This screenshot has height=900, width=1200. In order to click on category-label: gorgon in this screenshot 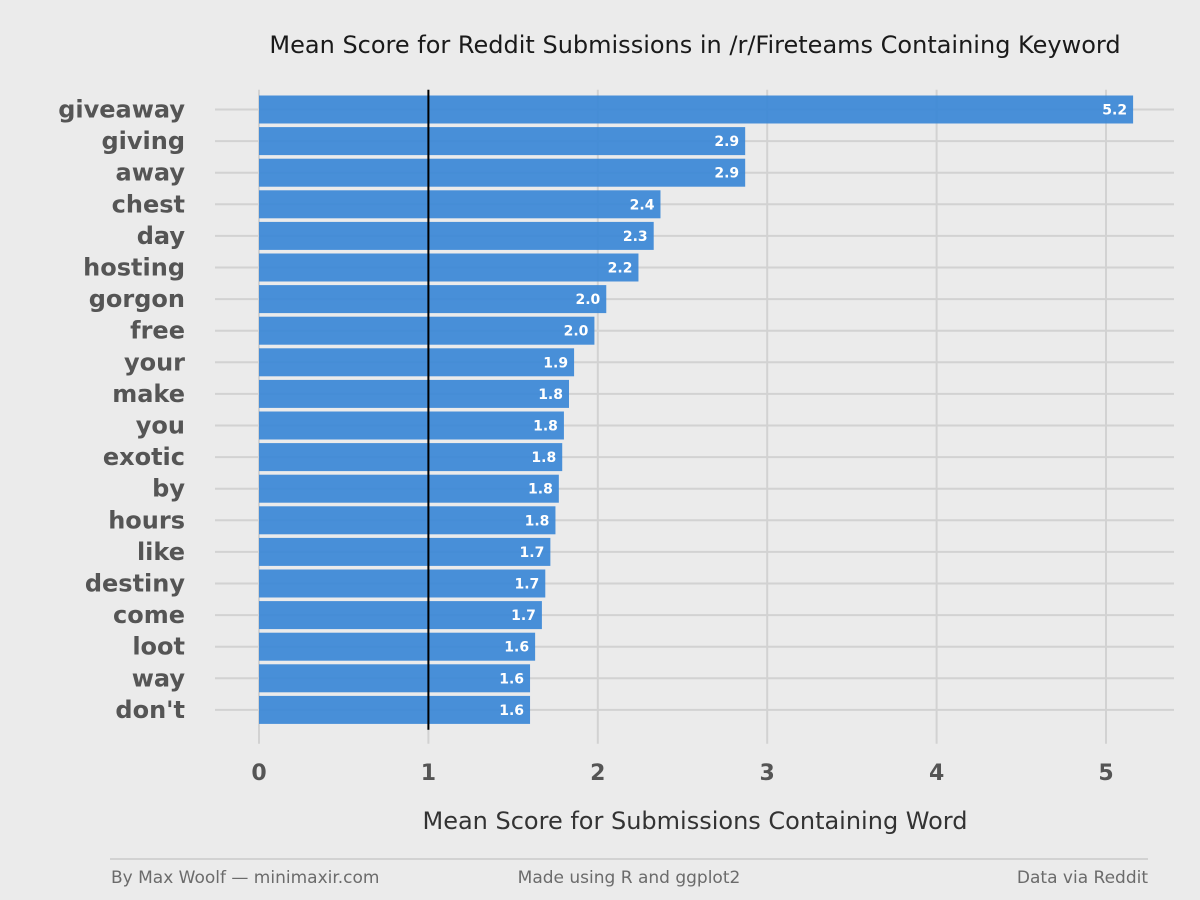, I will do `click(137, 299)`.